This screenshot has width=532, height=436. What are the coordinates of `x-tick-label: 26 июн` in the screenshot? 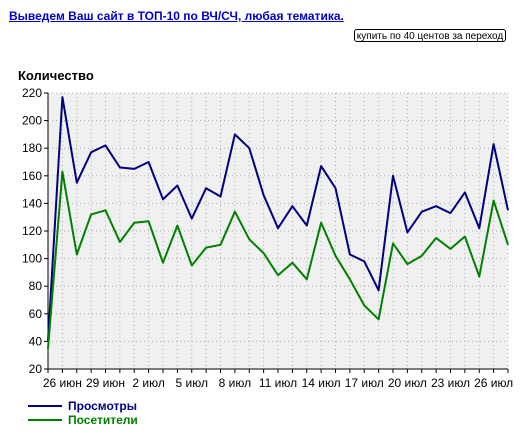 It's located at (62, 383).